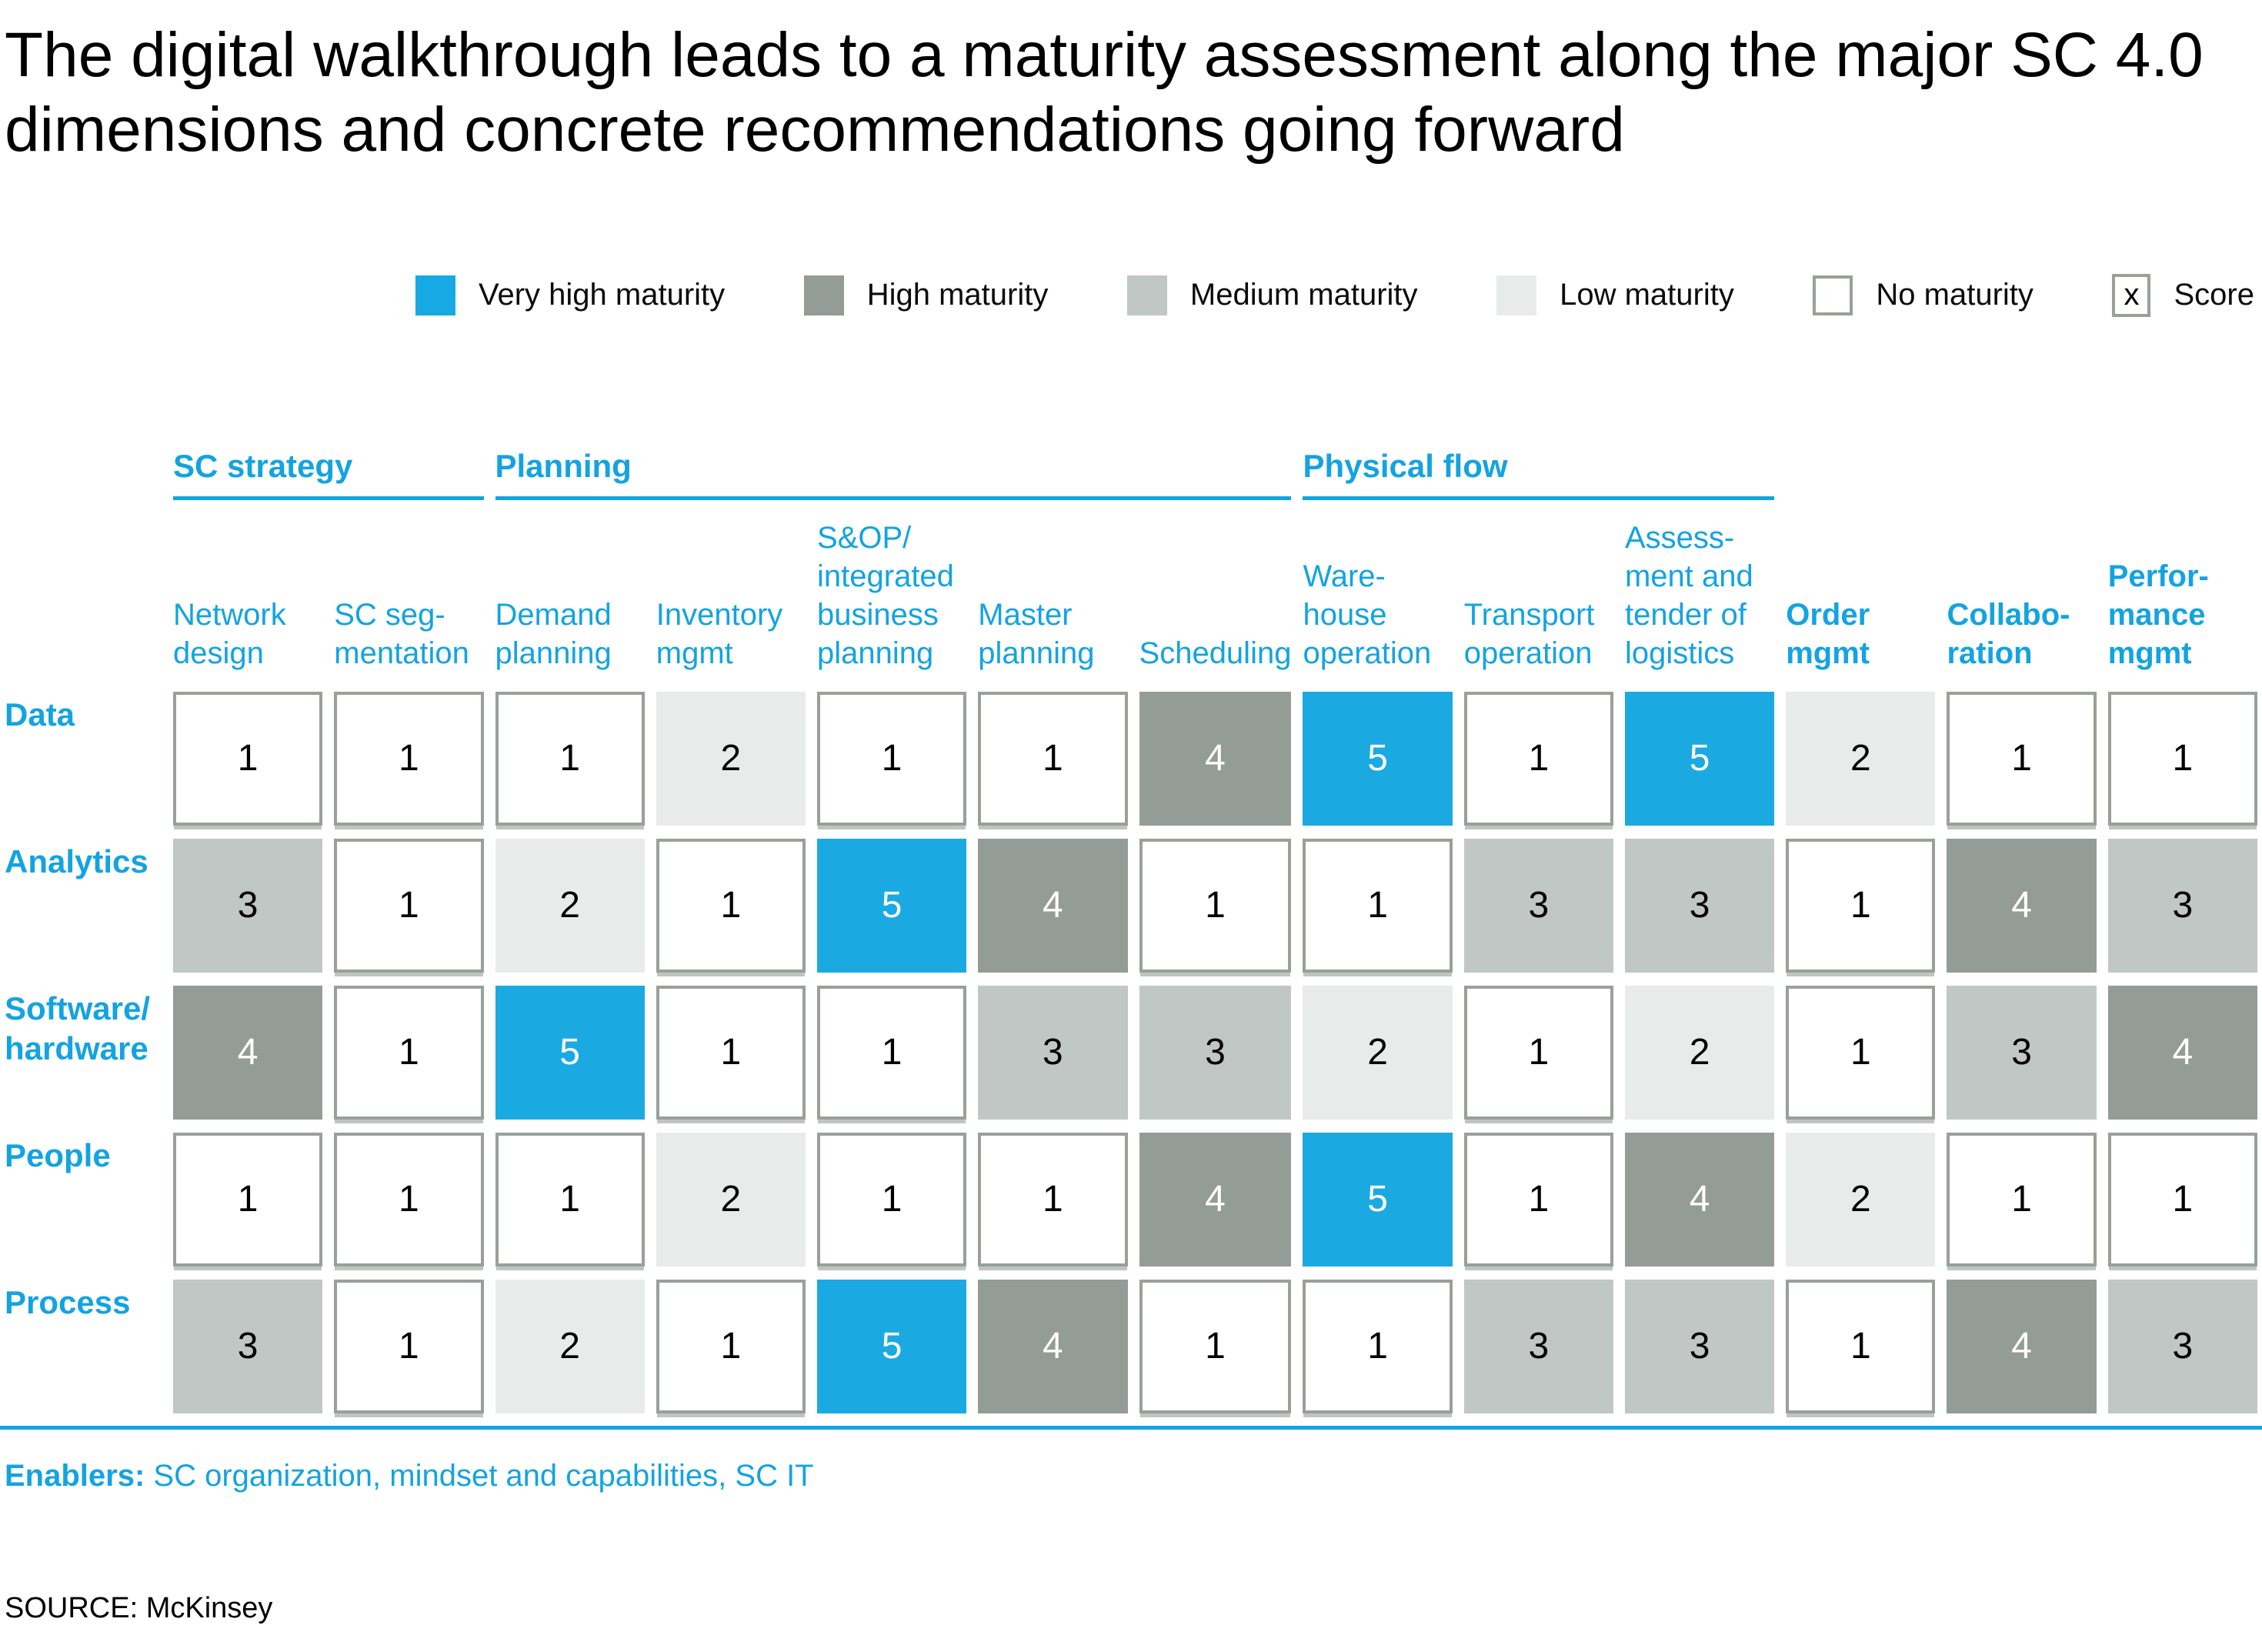 The image size is (2262, 1652). What do you see at coordinates (824, 295) in the screenshot?
I see `high-maturity-swatch` at bounding box center [824, 295].